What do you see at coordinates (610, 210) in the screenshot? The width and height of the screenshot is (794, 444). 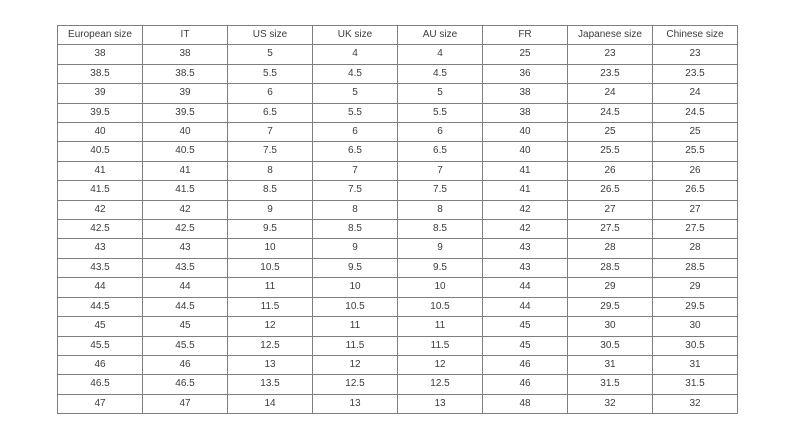 I see `table-cell: 27` at bounding box center [610, 210].